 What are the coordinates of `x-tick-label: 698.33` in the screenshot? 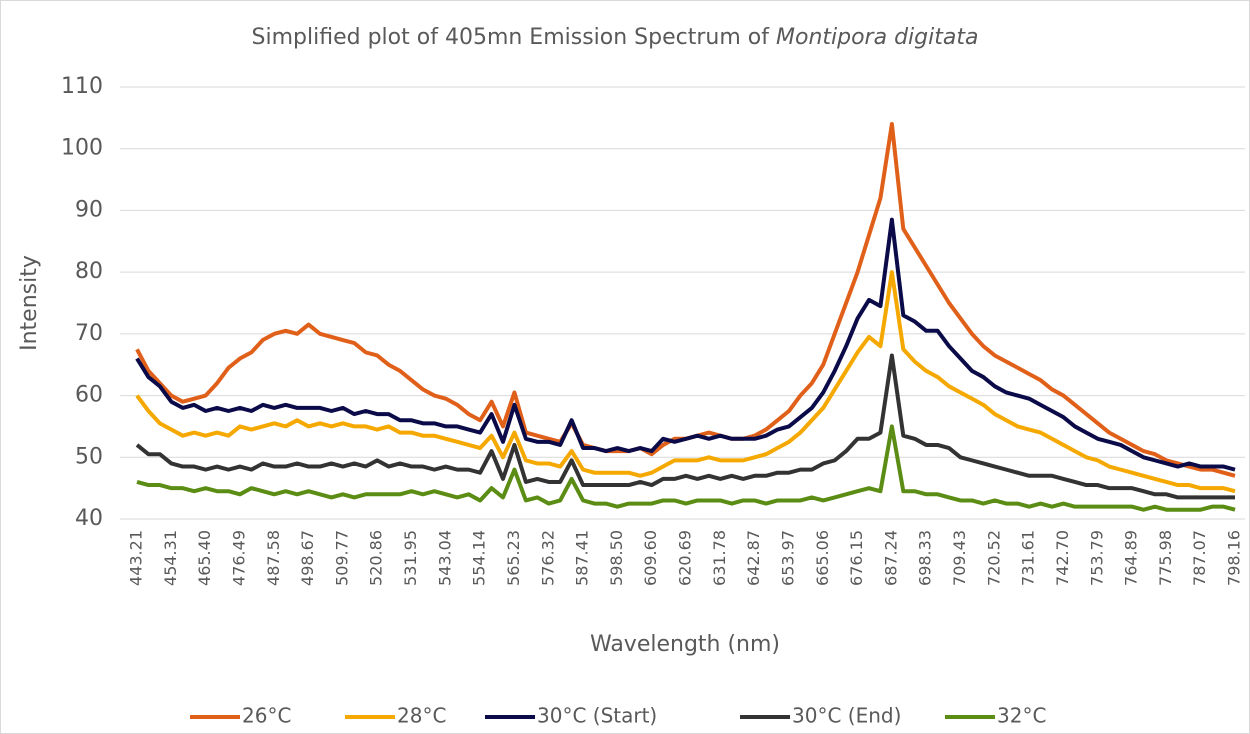 It's located at (925, 558).